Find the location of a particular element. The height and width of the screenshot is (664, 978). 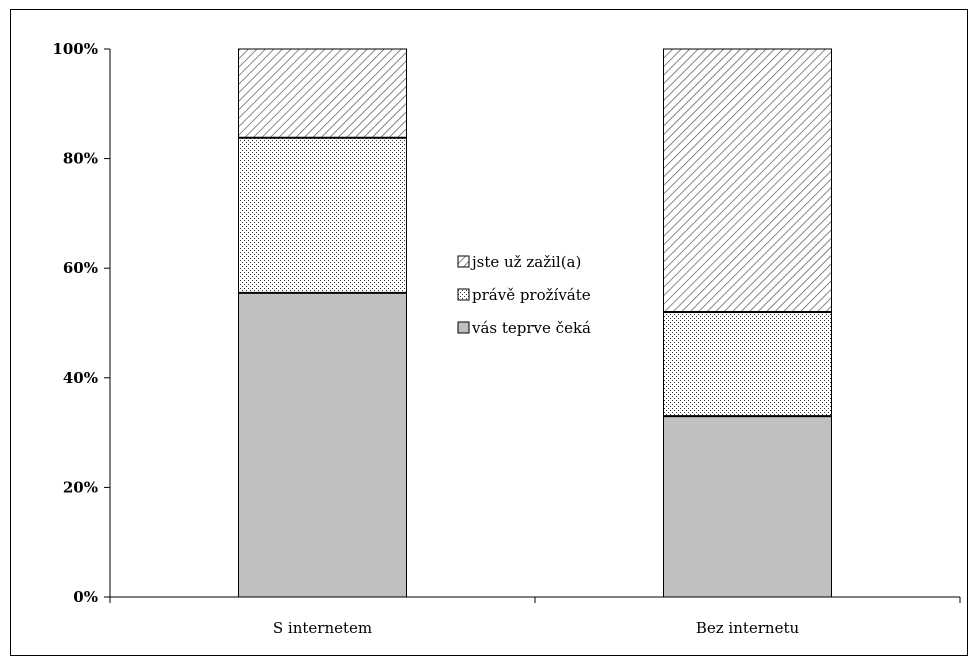

y-tick-label: 100% is located at coordinates (75, 49).